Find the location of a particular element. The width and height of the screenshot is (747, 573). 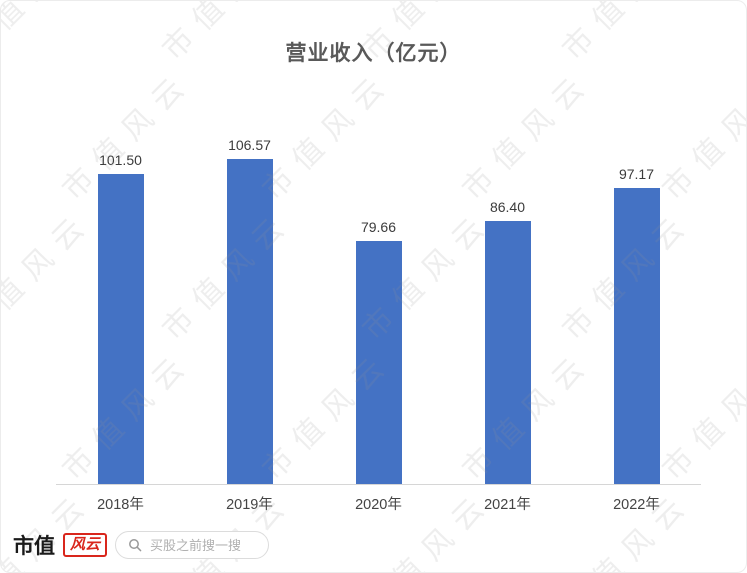

x-axis-label: 2020年 is located at coordinates (378, 505).